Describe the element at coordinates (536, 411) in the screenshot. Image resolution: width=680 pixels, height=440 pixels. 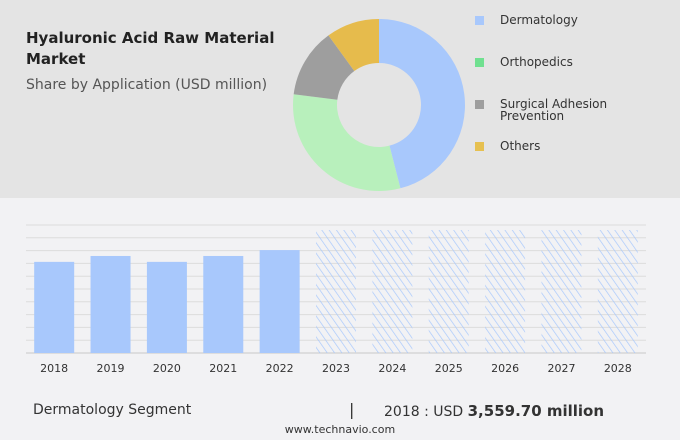
I see `value-amount: 3,559.70 million` at that location.